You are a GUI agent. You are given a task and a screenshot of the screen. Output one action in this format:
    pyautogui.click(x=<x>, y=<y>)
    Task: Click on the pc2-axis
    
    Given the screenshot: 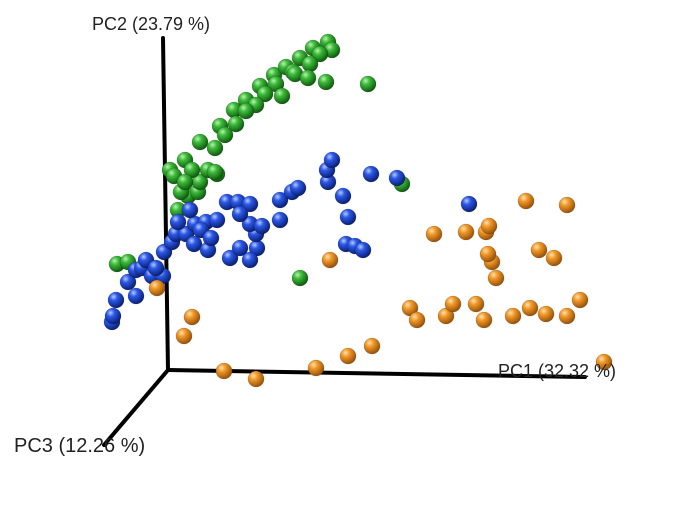 What is the action you would take?
    pyautogui.click(x=165, y=204)
    